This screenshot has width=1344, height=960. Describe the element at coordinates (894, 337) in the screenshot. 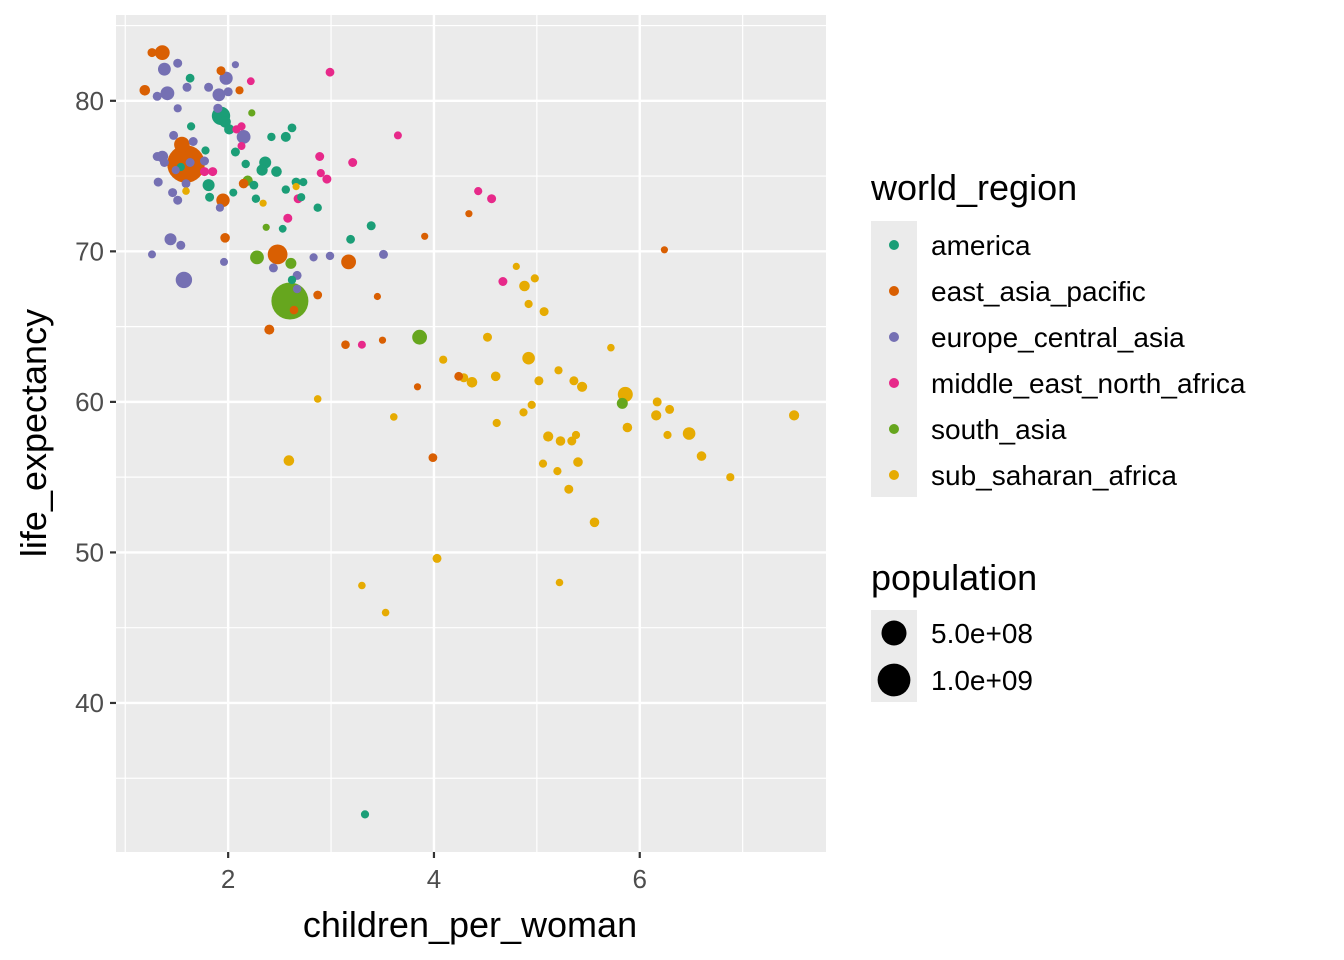

I see `legend-key-europe_central_asia` at that location.